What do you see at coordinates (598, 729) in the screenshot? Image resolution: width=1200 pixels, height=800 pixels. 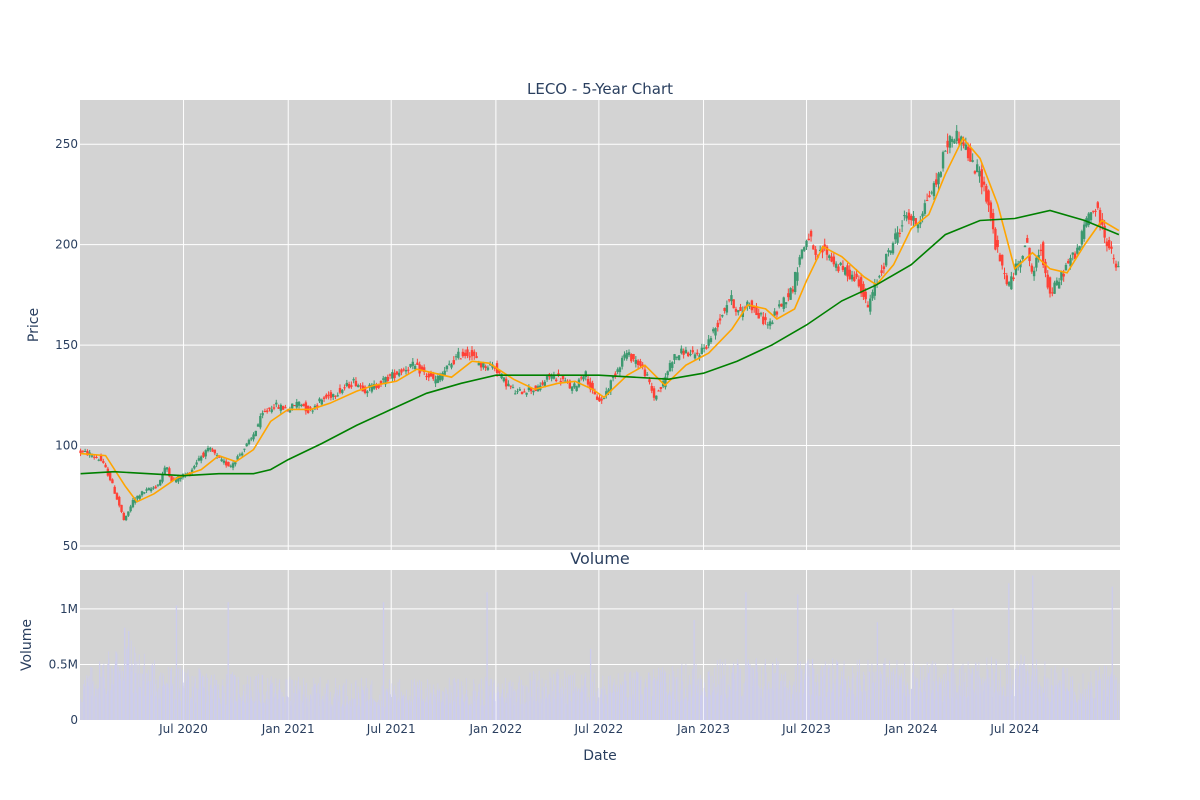 I see `x-tick-label: Jul 2022` at bounding box center [598, 729].